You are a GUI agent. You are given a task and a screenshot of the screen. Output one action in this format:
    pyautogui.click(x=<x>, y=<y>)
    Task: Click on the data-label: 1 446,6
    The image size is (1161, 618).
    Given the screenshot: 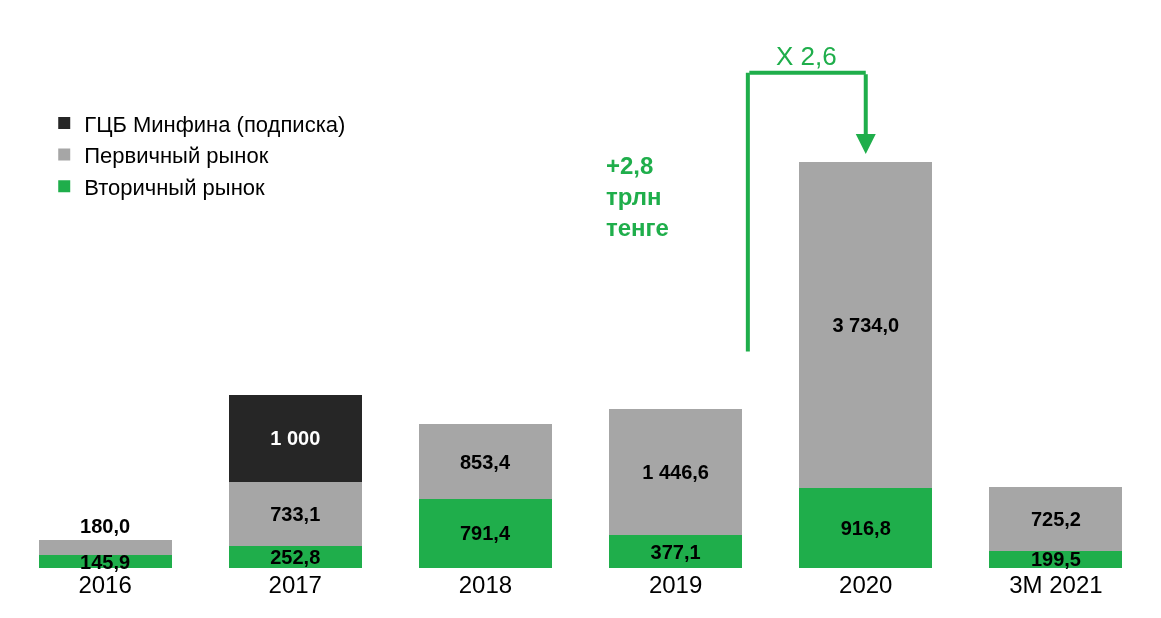 What is the action you would take?
    pyautogui.click(x=675, y=471)
    